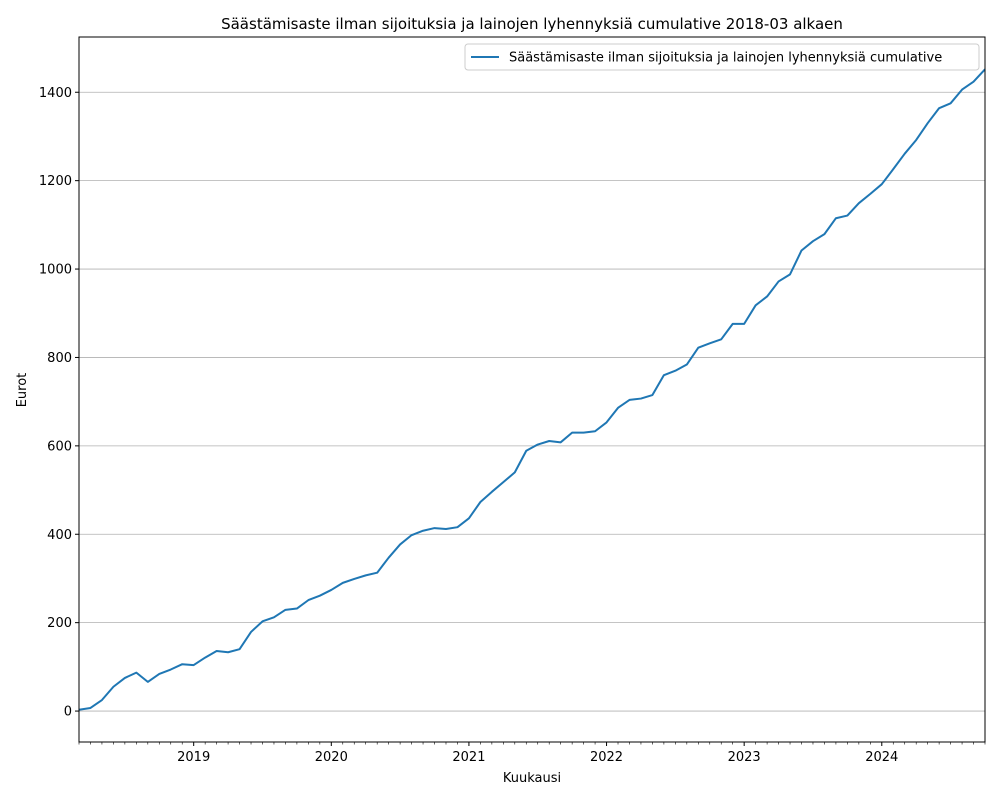 The height and width of the screenshot is (800, 1000). Describe the element at coordinates (55, 270) in the screenshot. I see `y-tick-label: 1000` at that location.